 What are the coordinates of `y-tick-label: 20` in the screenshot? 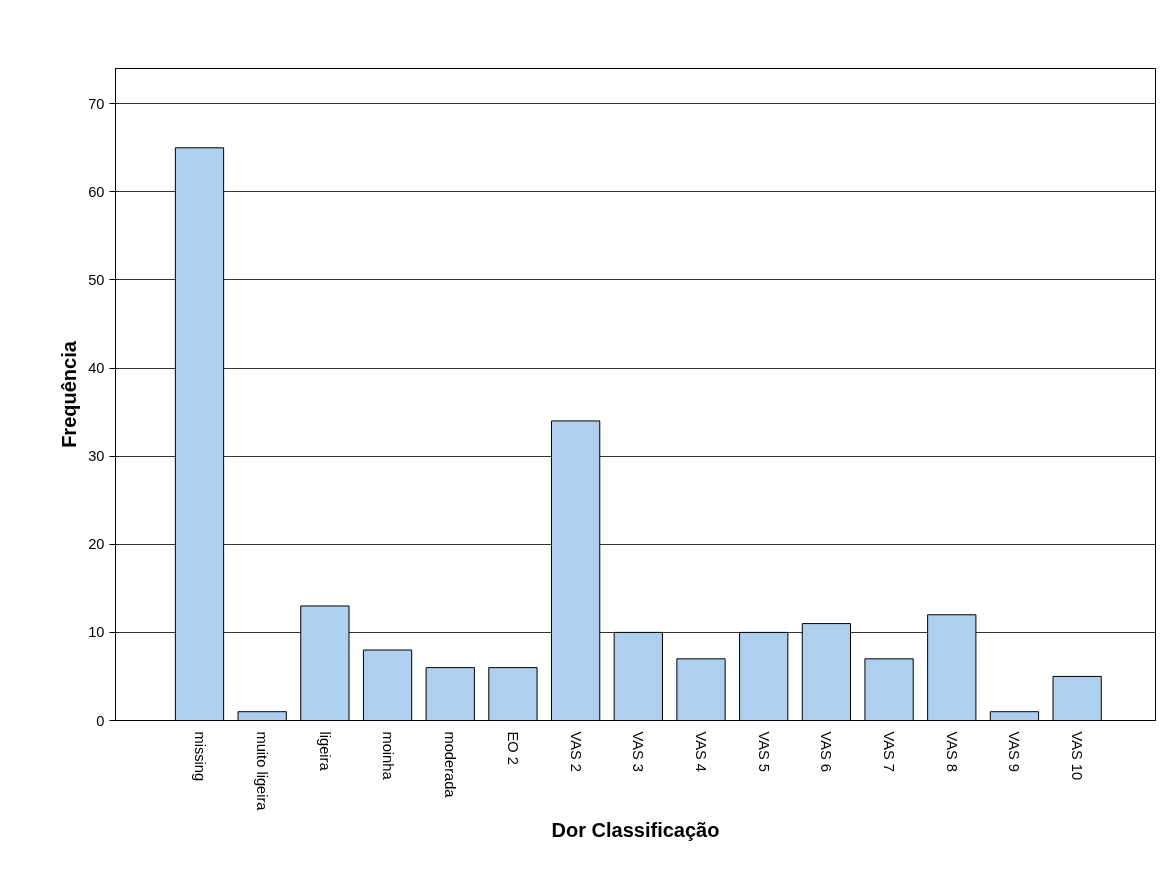 It's located at (96, 544).